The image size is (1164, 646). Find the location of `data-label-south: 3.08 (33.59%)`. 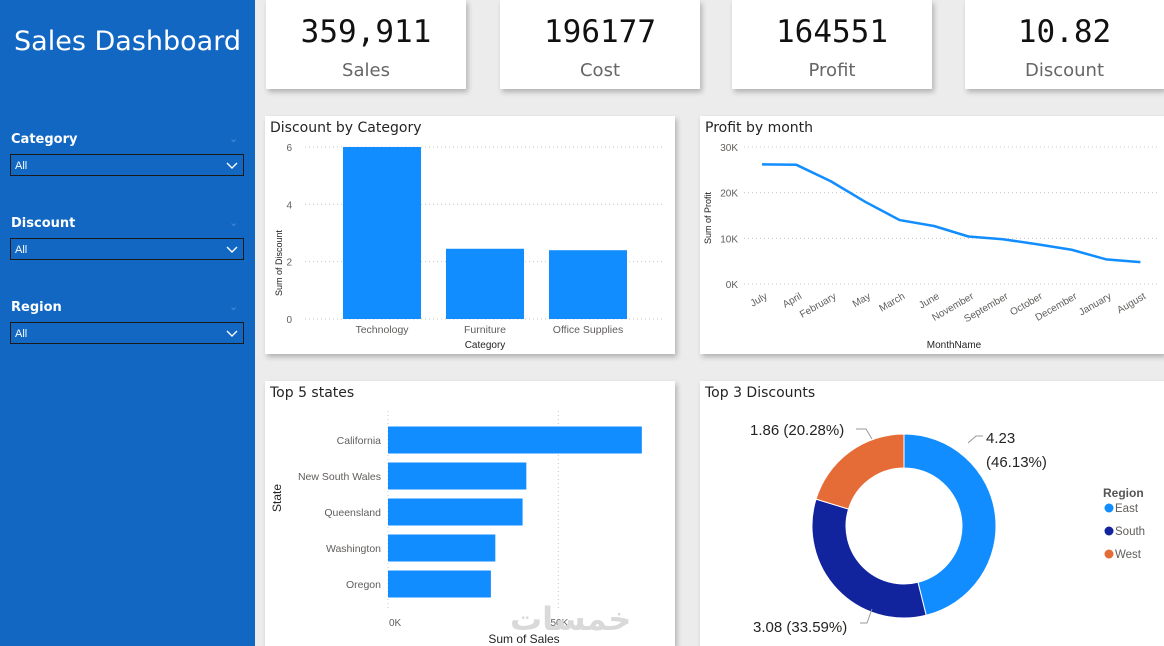

data-label-south: 3.08 (33.59%) is located at coordinates (800, 627).